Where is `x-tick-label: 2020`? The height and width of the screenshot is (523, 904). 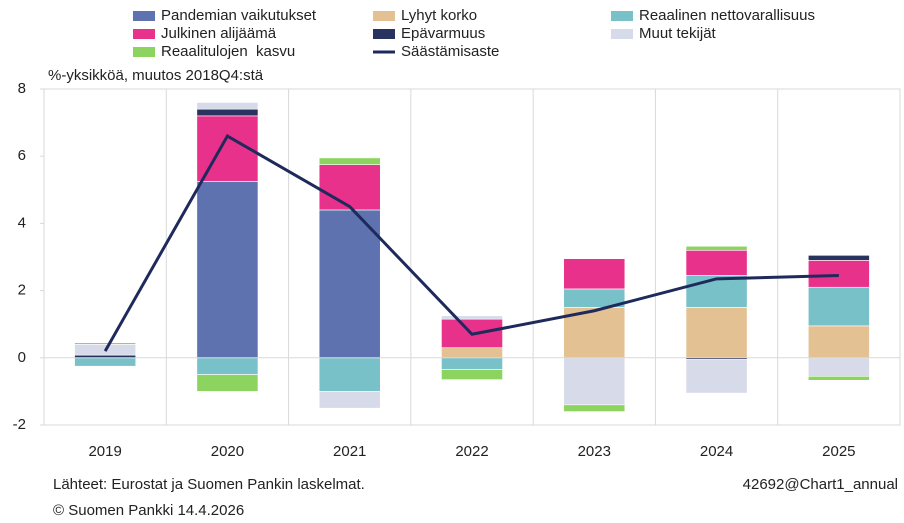 x-tick-label: 2020 is located at coordinates (227, 451).